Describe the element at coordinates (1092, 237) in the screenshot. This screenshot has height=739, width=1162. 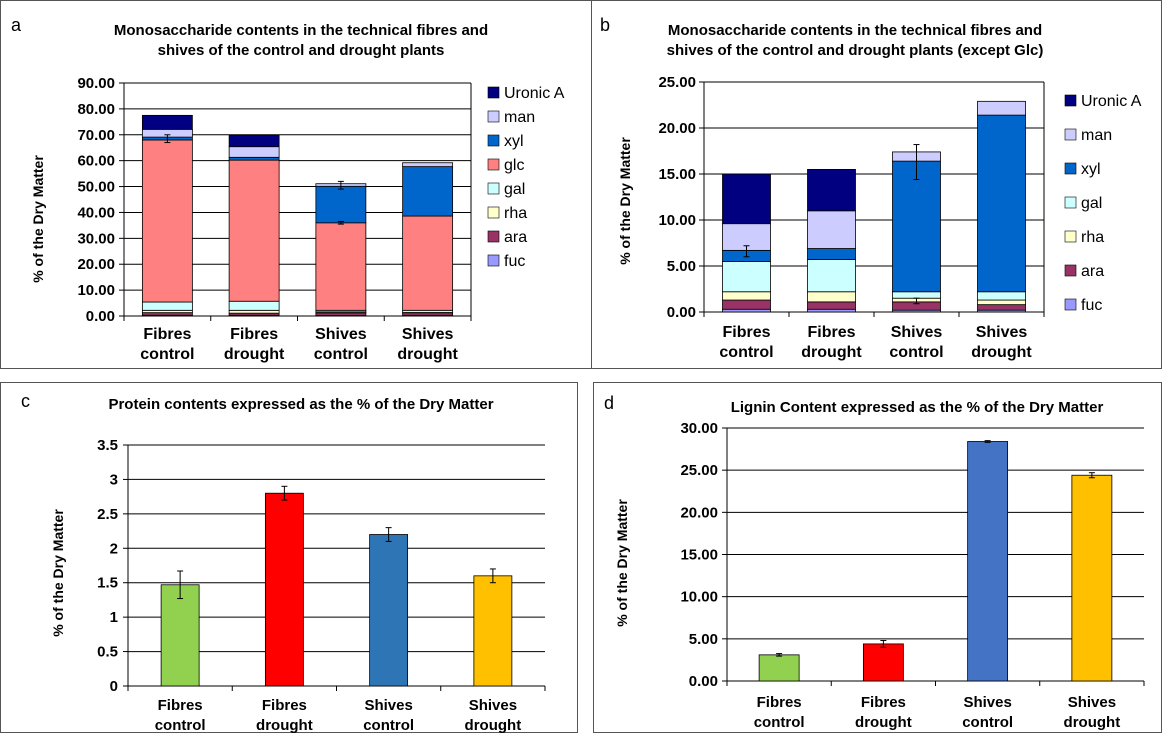
I see `legend-label: rha` at that location.